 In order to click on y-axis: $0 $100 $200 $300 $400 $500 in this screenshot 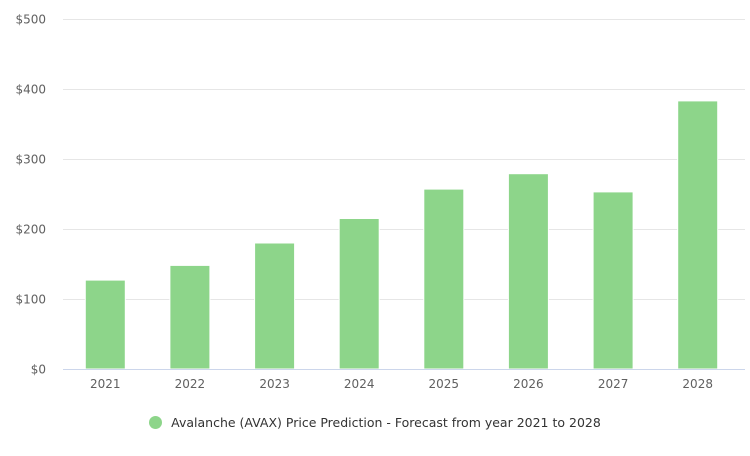, I will do `click(30, 195)`.